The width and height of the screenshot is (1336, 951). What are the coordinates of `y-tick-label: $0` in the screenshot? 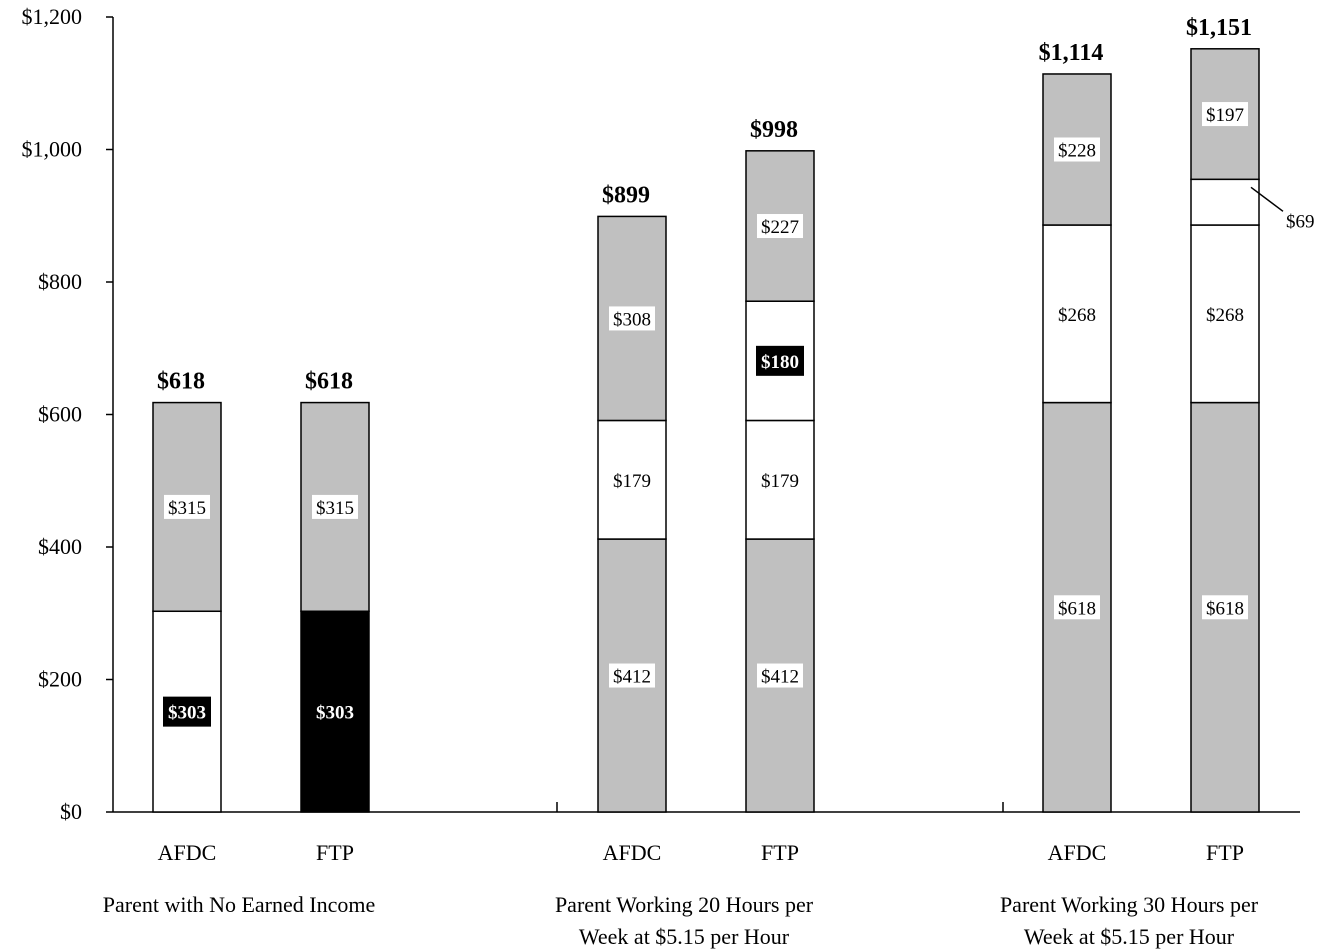 It's located at (71, 811).